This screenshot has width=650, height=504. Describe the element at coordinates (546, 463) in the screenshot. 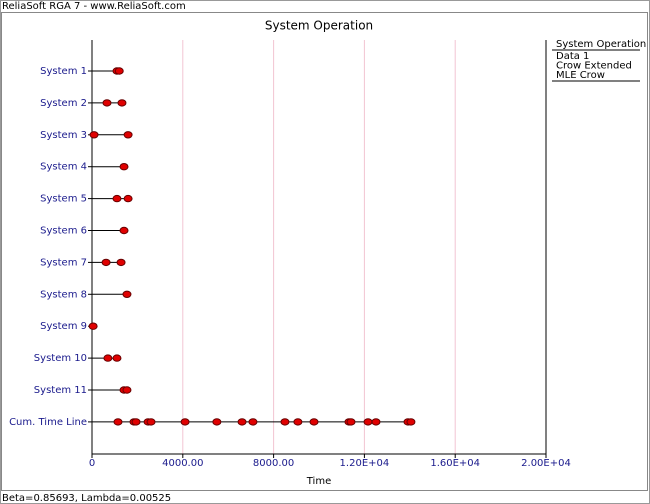

I see `x-tick-label: 2.00E+04` at that location.